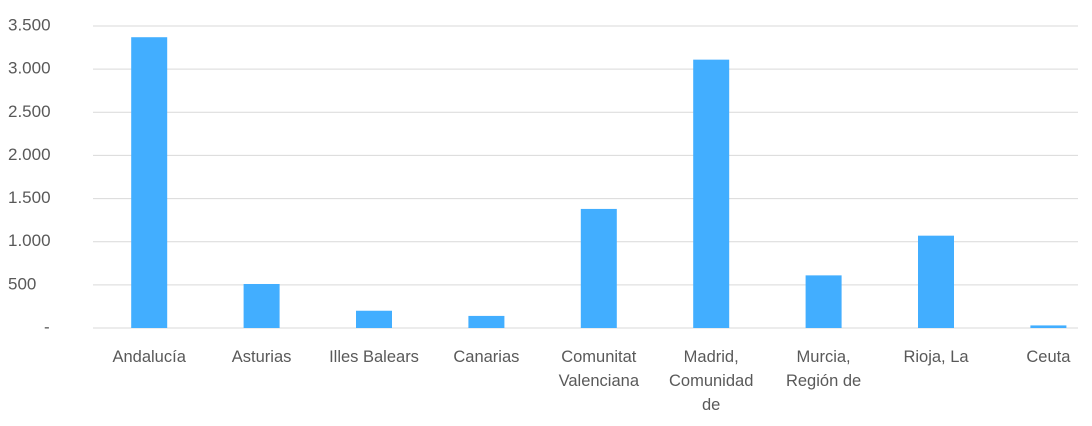  Describe the element at coordinates (823, 369) in the screenshot. I see `x-tick-label: Murcia, Región de` at that location.